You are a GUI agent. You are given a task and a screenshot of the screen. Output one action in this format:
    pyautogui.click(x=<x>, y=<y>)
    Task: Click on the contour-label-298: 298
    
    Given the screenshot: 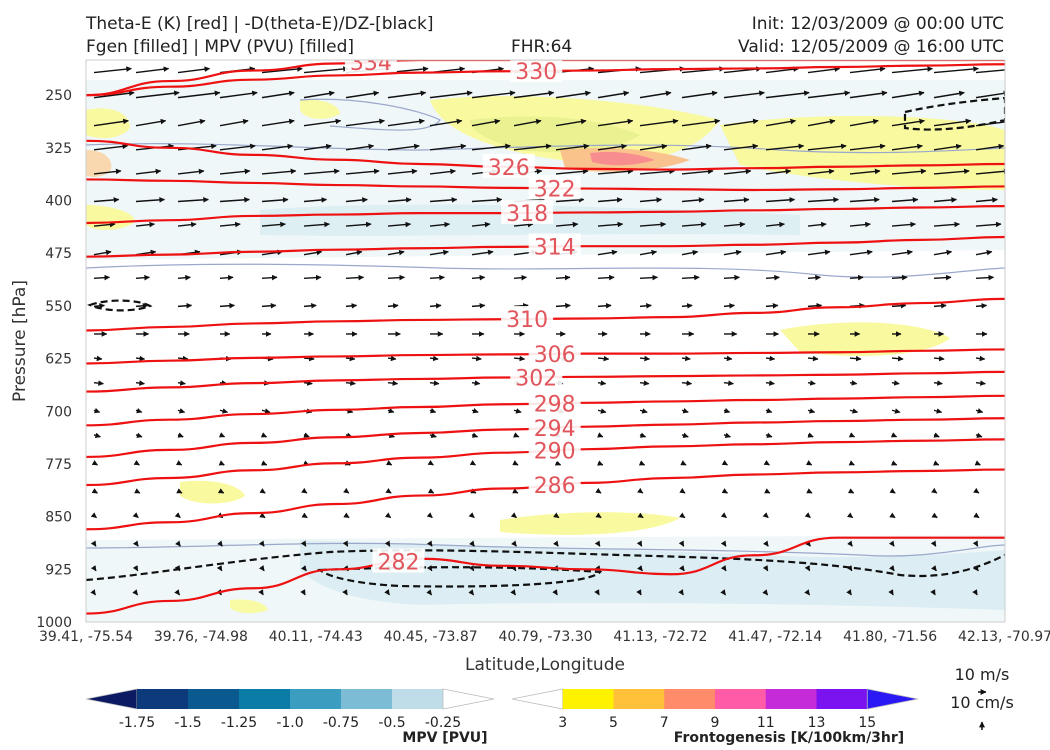 What is the action you would take?
    pyautogui.click(x=555, y=404)
    